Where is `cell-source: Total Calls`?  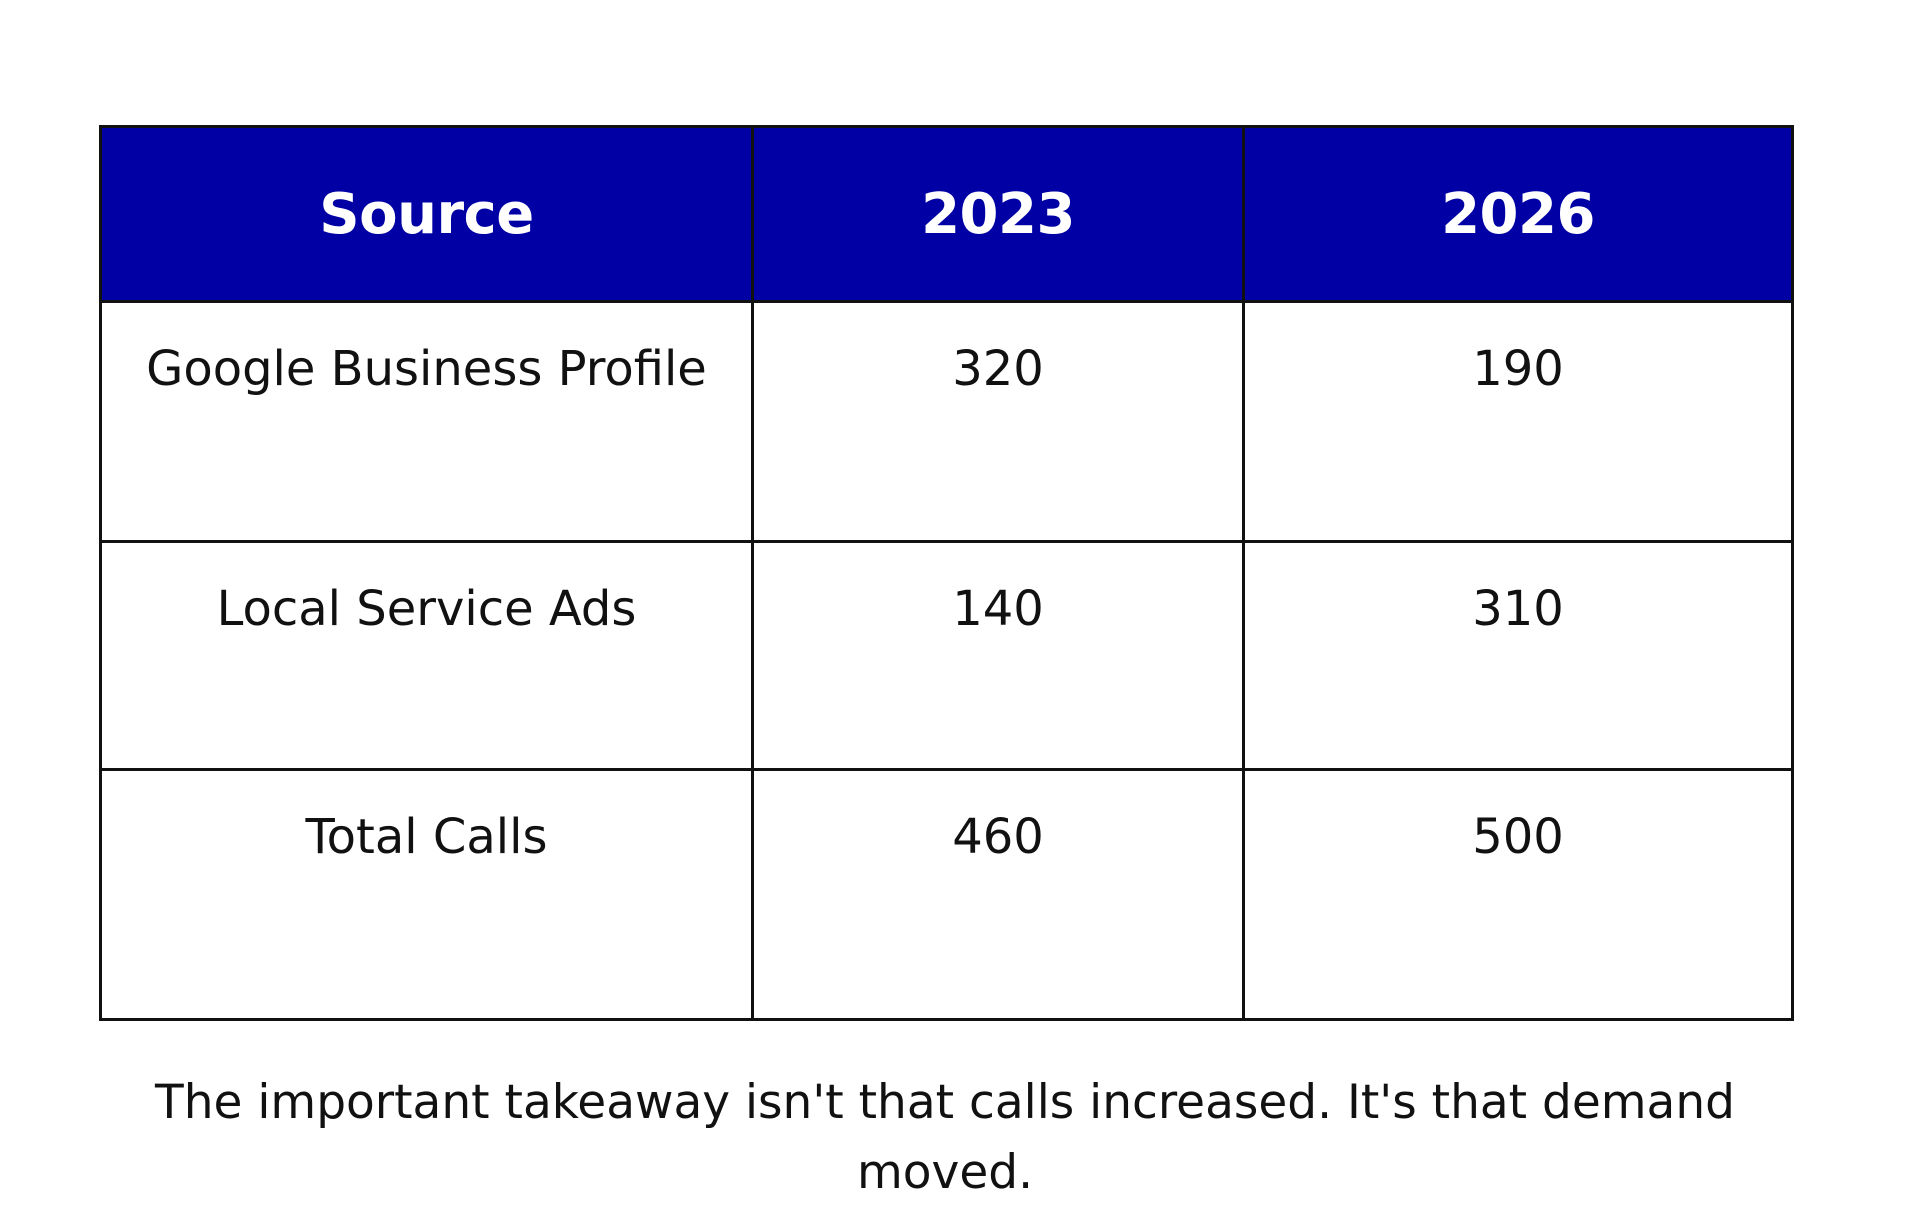 cell-source: Total Calls is located at coordinates (426, 894).